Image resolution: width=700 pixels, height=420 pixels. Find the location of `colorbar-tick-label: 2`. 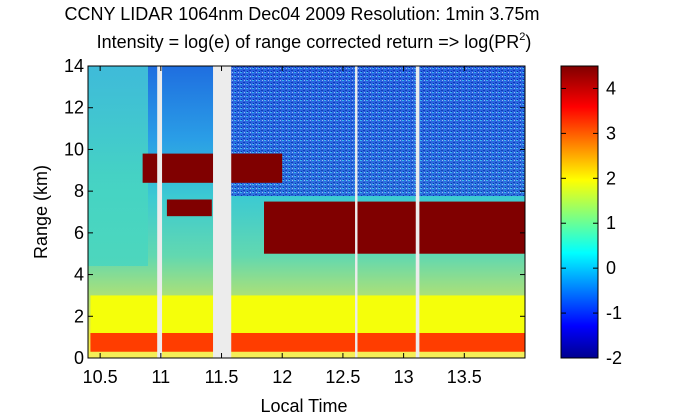

colorbar-tick-label: 2 is located at coordinates (611, 178).